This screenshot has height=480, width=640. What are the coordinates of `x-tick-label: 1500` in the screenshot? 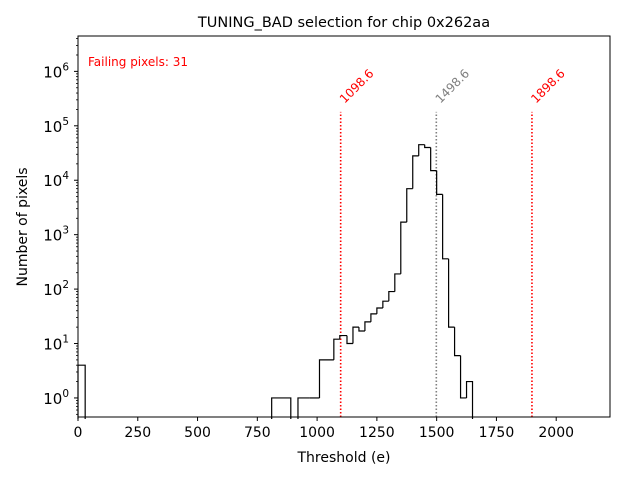 It's located at (437, 433).